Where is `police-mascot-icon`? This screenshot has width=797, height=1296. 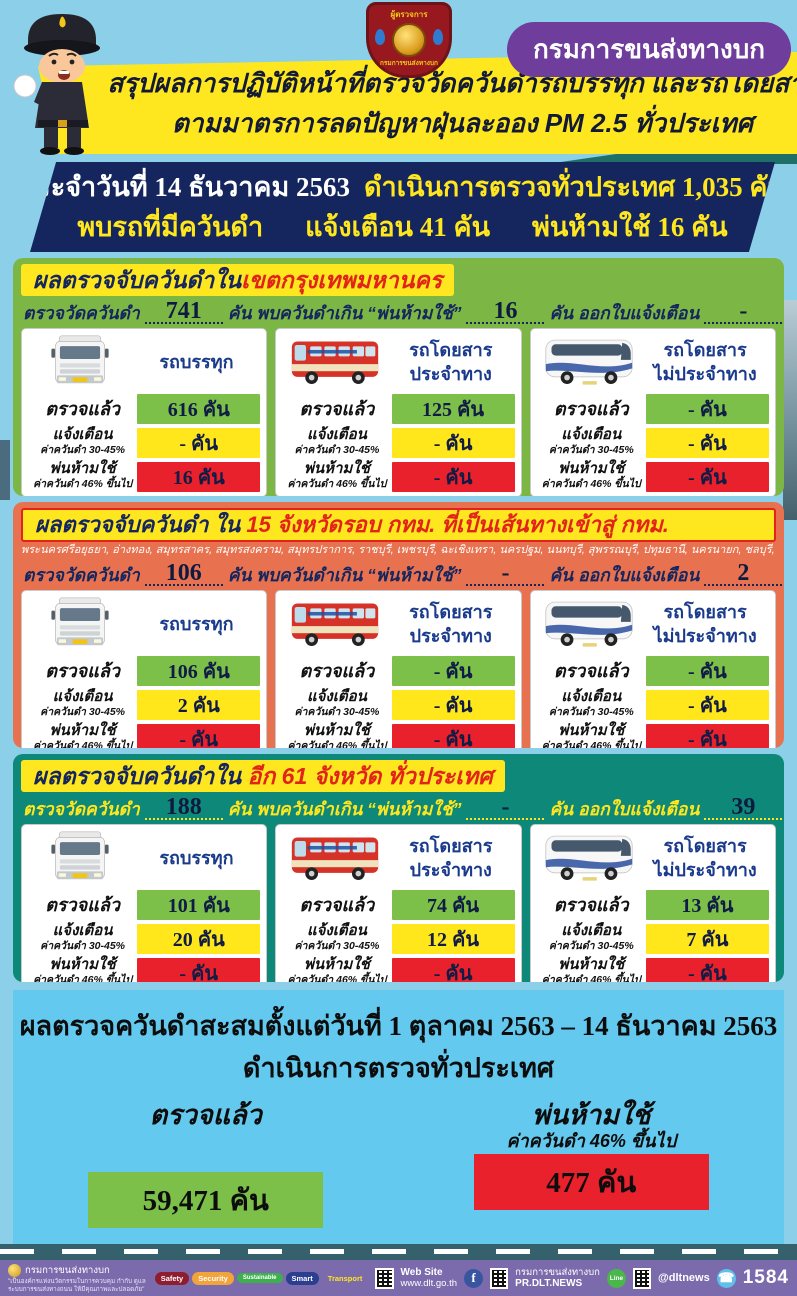
police-mascot-icon is located at coordinates (62, 82).